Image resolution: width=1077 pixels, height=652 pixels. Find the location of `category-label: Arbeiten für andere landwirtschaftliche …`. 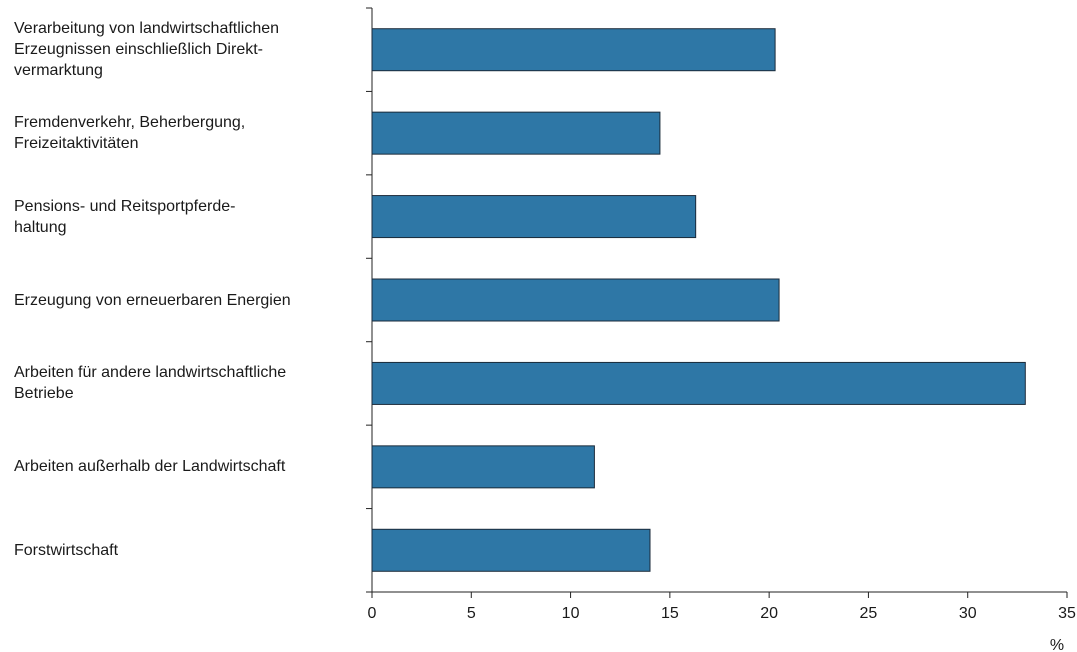

category-label: Arbeiten für andere landwirtschaftliche … is located at coordinates (150, 383).